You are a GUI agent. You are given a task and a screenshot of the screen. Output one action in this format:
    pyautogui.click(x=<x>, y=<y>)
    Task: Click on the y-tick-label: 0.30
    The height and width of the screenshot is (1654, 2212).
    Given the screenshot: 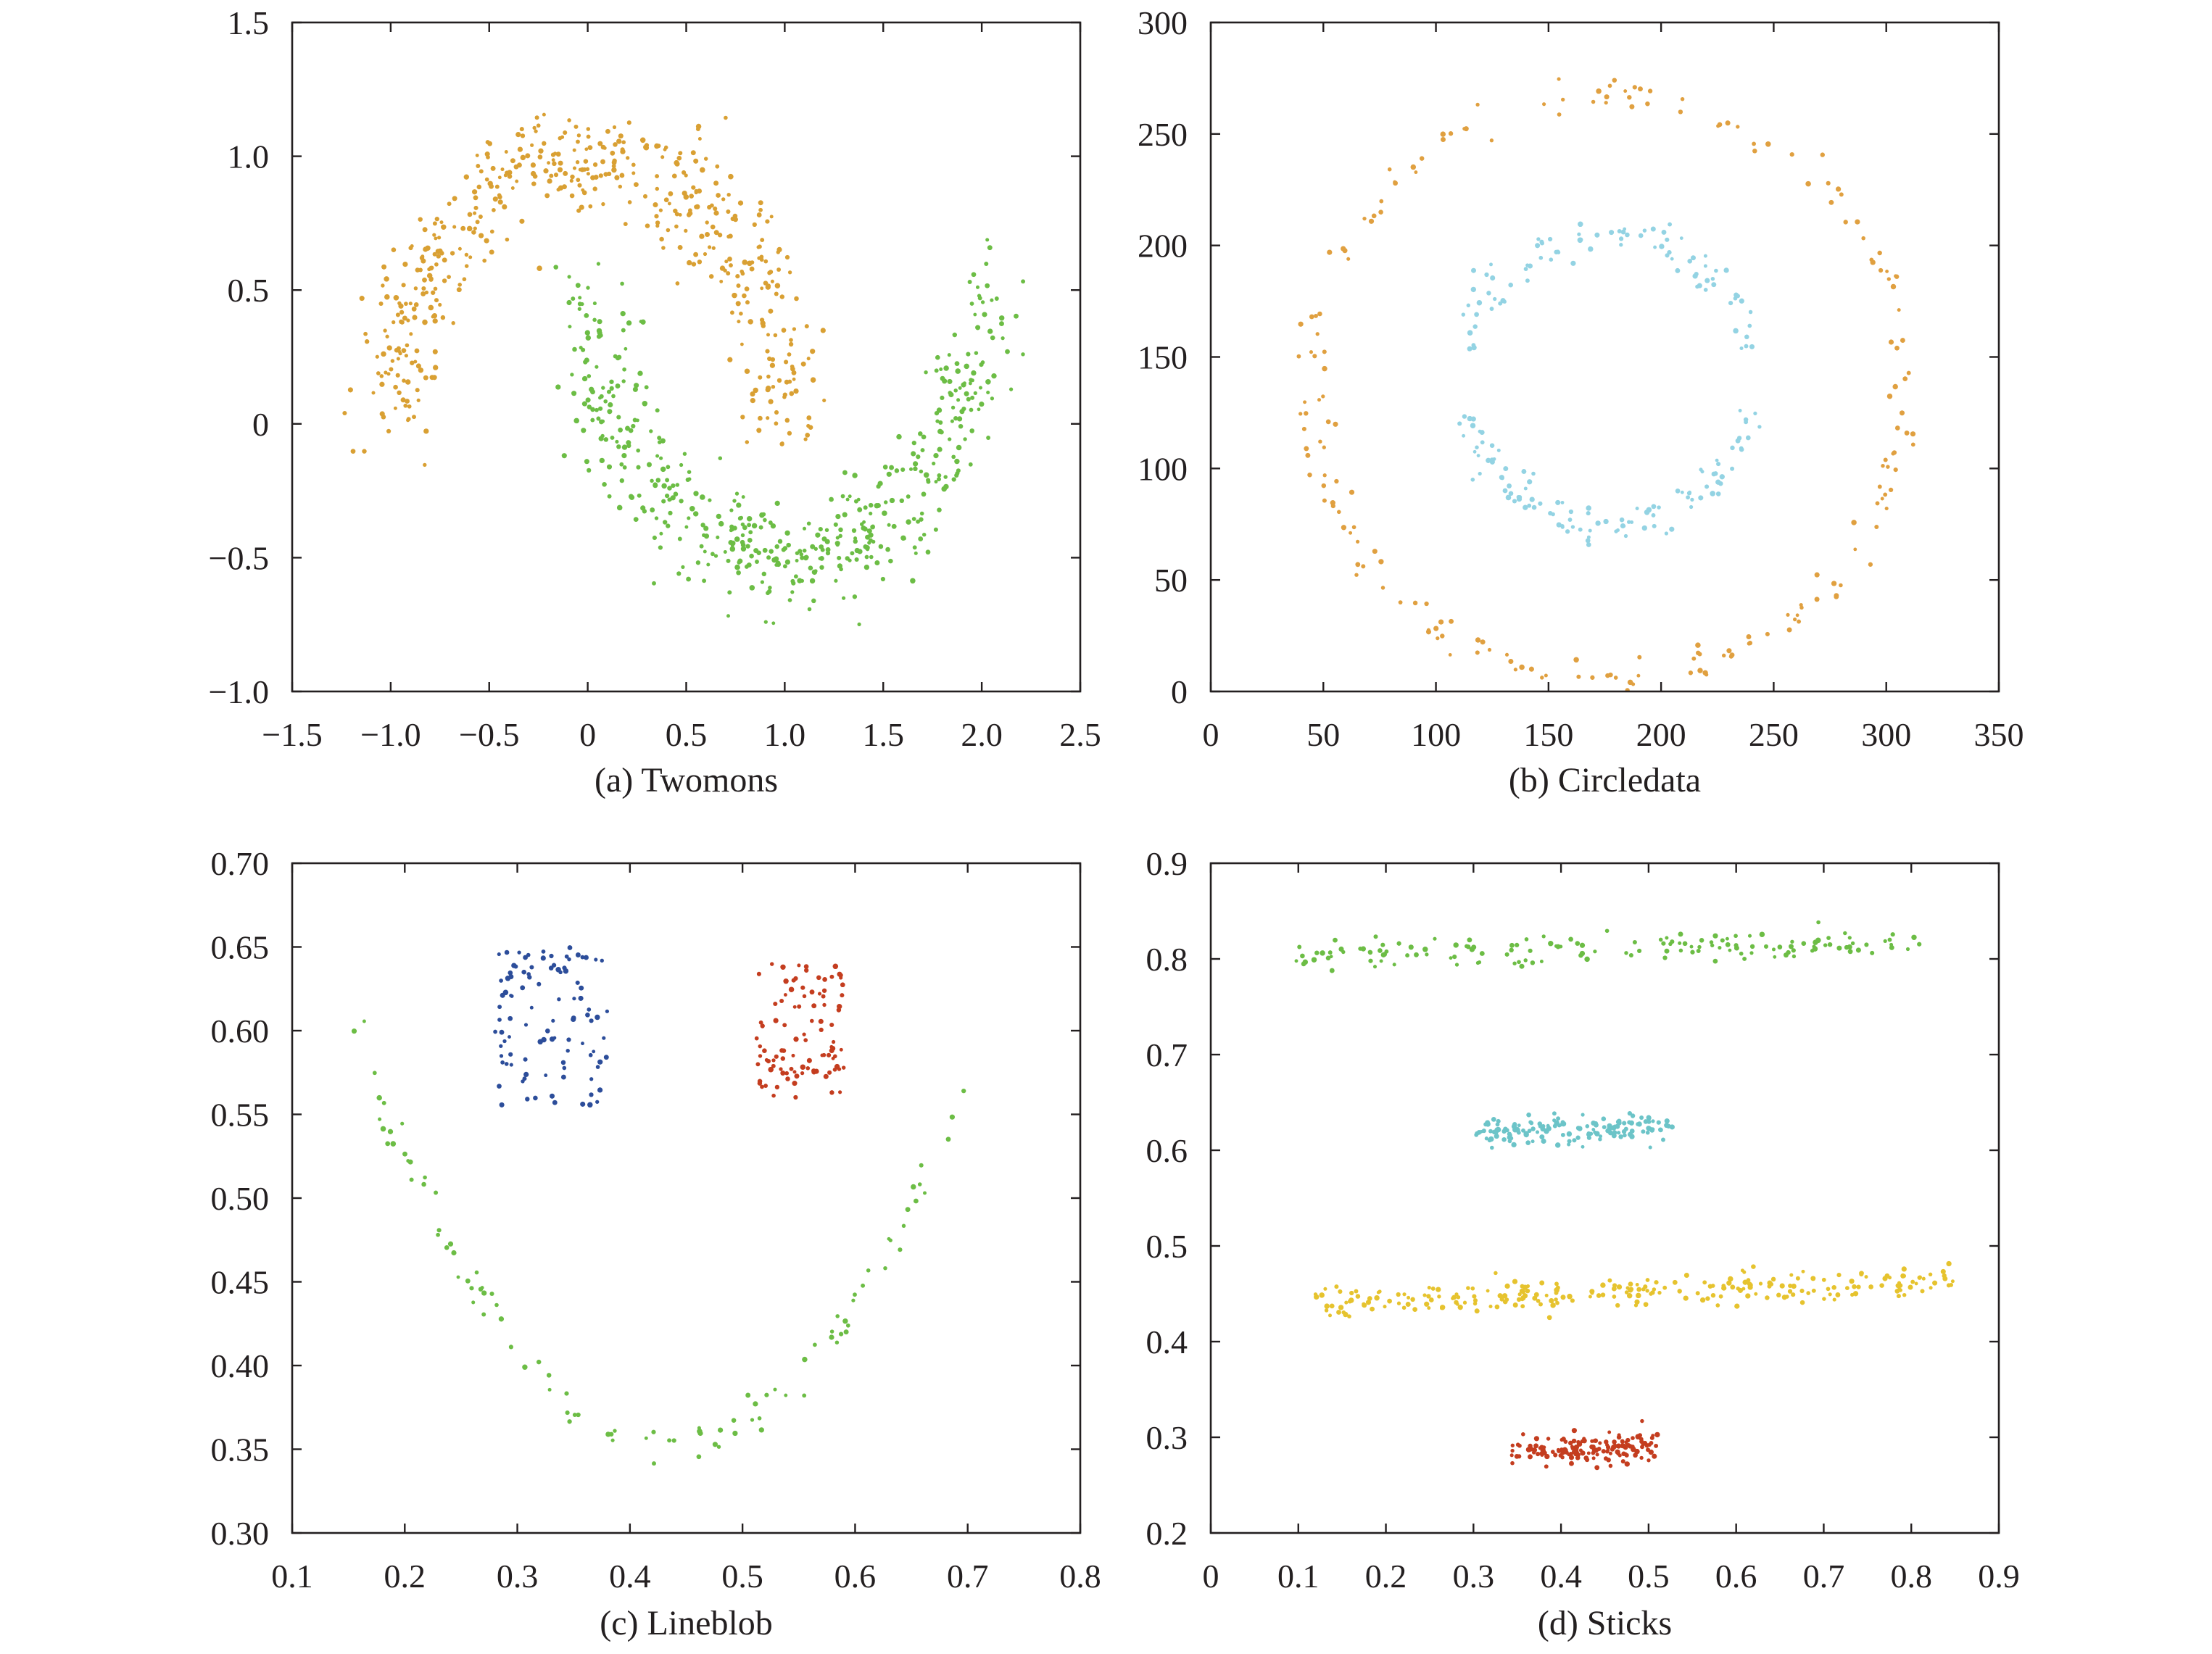 What is the action you would take?
    pyautogui.click(x=240, y=1533)
    